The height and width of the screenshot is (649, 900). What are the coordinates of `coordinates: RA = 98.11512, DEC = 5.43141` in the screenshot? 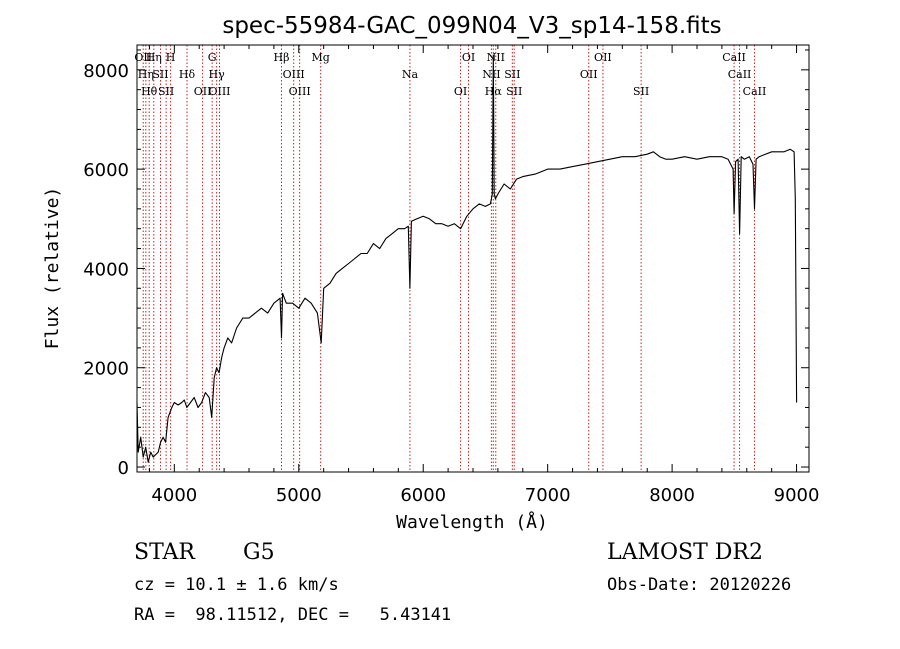 It's located at (292, 615).